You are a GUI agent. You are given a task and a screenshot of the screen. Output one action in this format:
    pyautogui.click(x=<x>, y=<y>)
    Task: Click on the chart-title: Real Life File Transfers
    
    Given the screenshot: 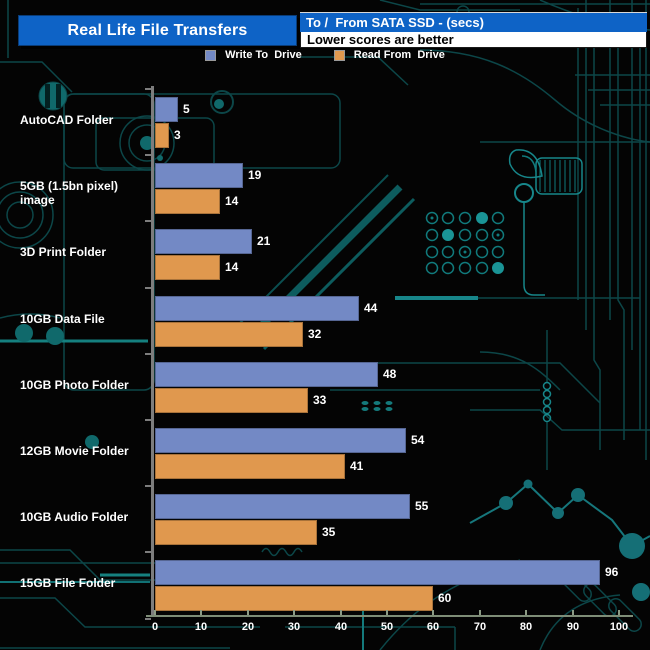 What is the action you would take?
    pyautogui.click(x=157, y=30)
    